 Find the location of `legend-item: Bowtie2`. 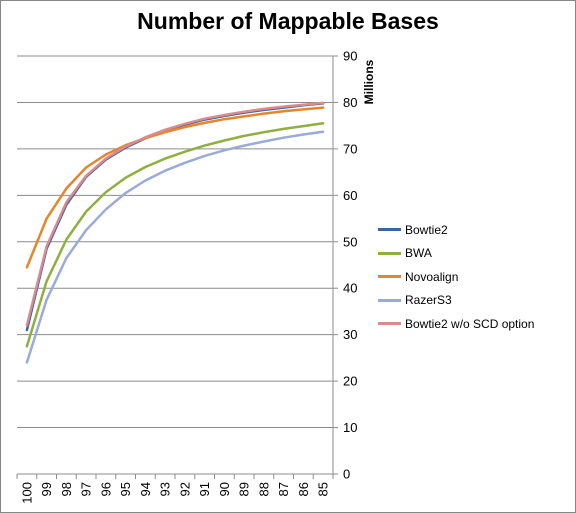

legend-item: Bowtie2 is located at coordinates (476, 230).